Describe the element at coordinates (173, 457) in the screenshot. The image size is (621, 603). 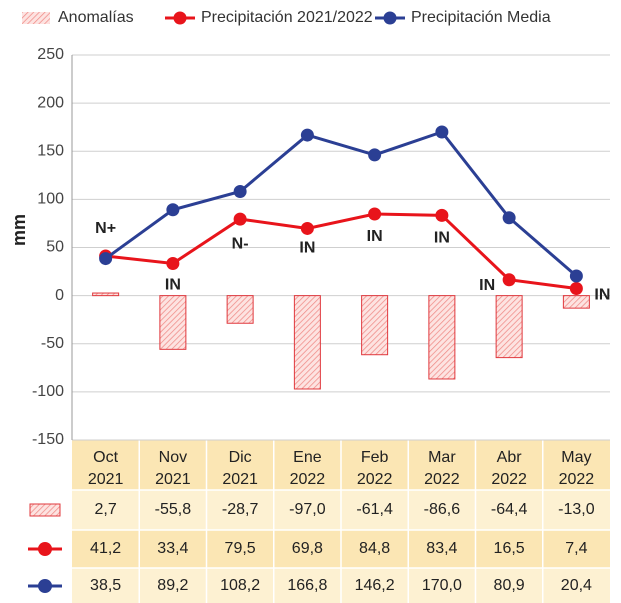
I see `x-tick-label: Nov` at that location.